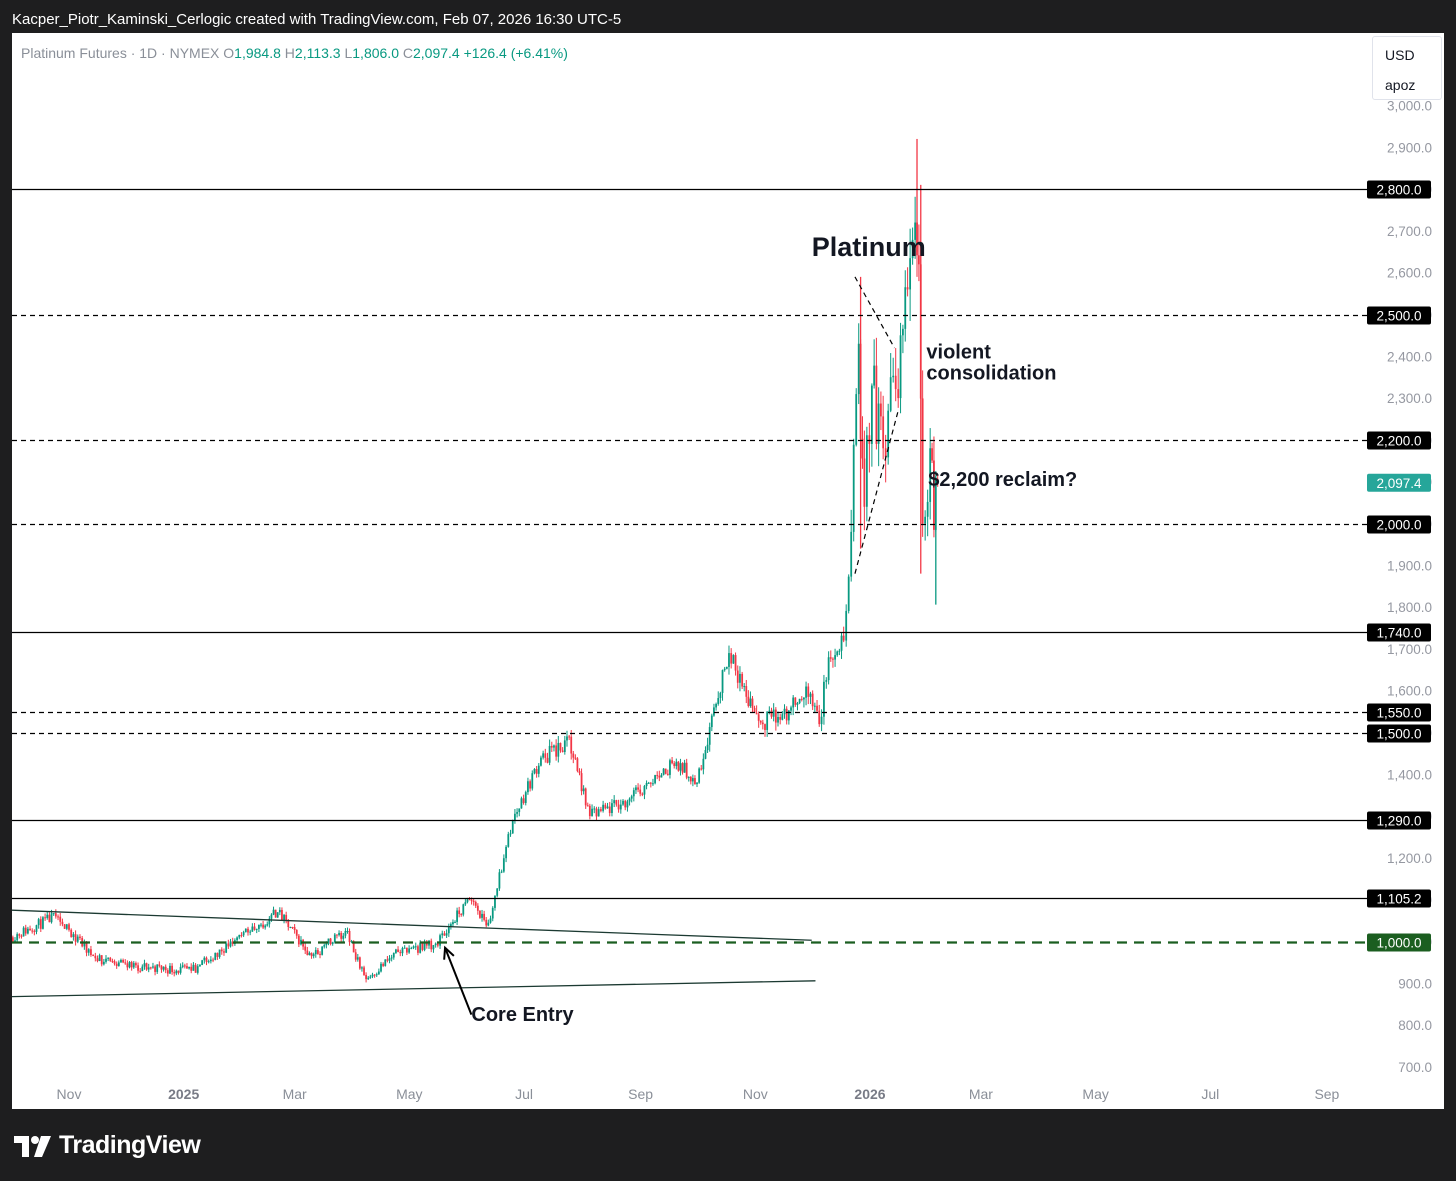  What do you see at coordinates (1210, 1094) in the screenshot?
I see `x-axis-tick-label: Jul` at bounding box center [1210, 1094].